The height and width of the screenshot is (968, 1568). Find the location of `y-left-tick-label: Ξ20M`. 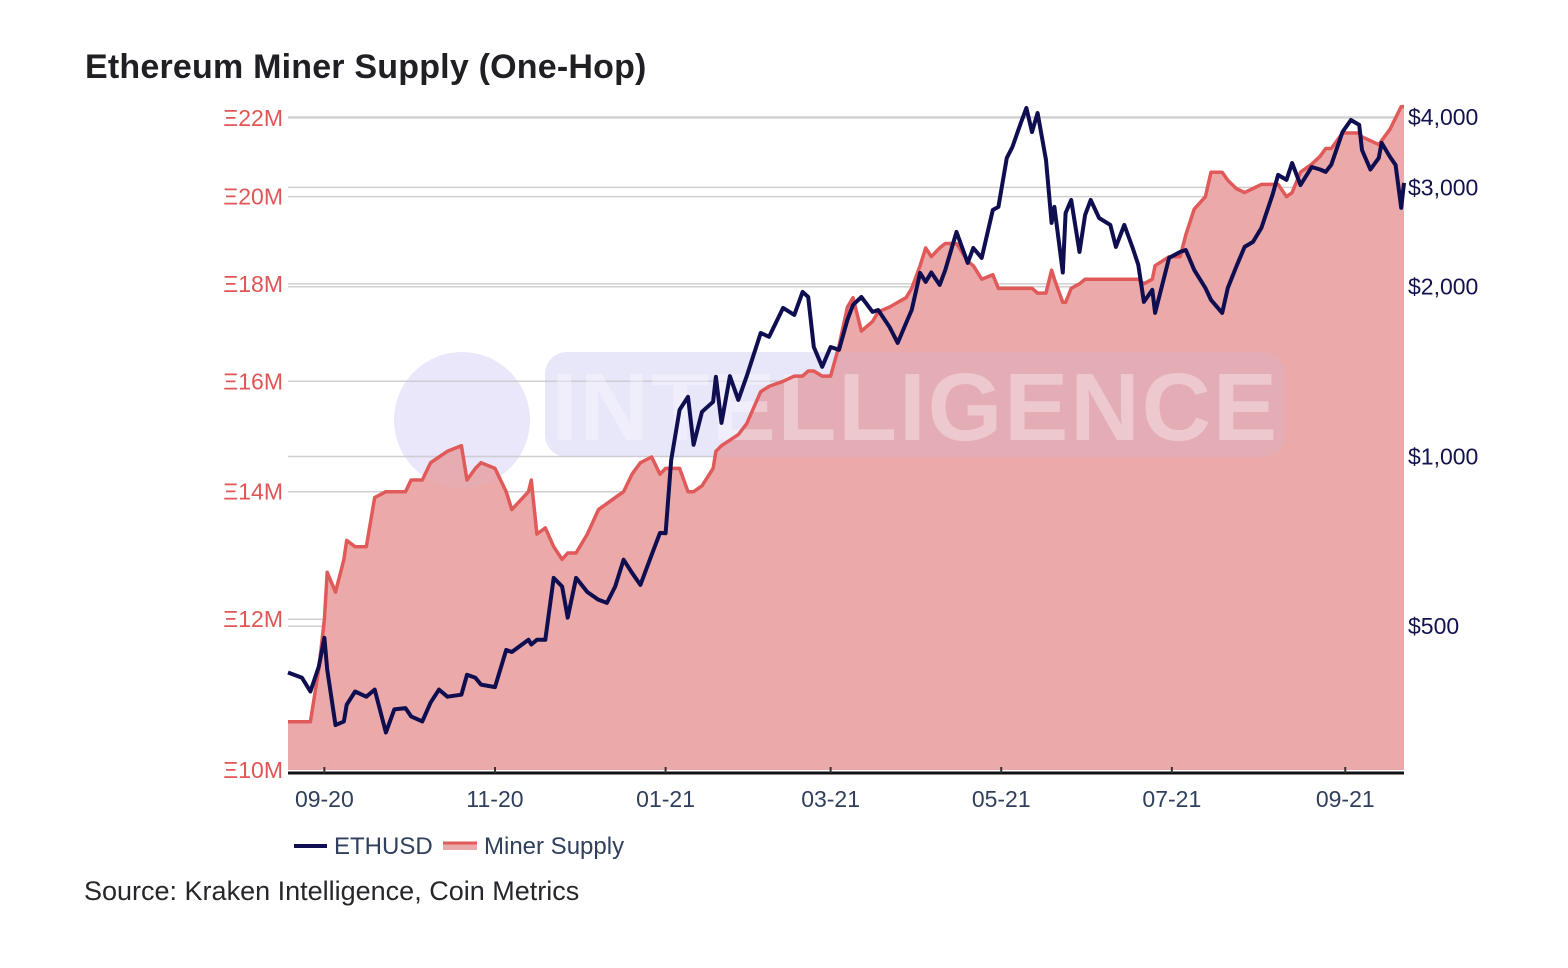

y-left-tick-label: Ξ20M is located at coordinates (253, 197).